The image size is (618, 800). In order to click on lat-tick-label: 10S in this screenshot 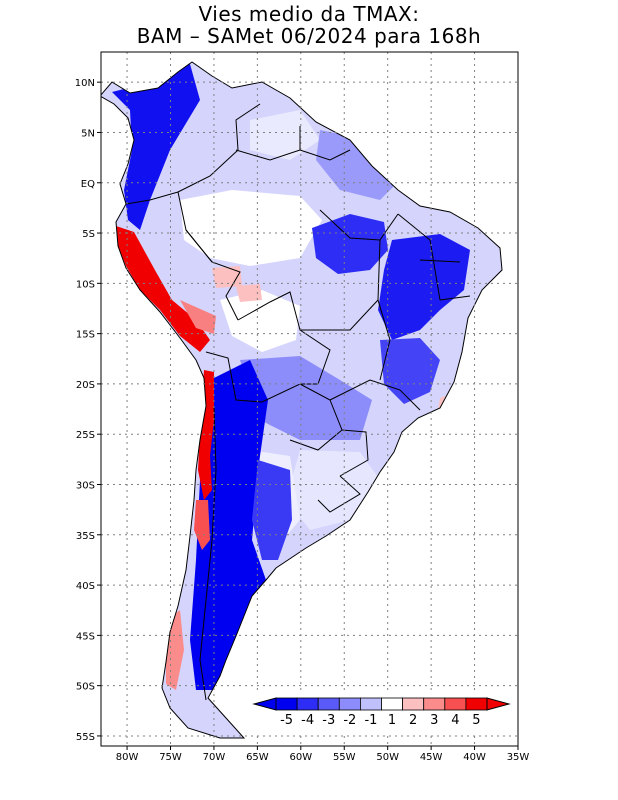, I will do `click(85, 284)`.